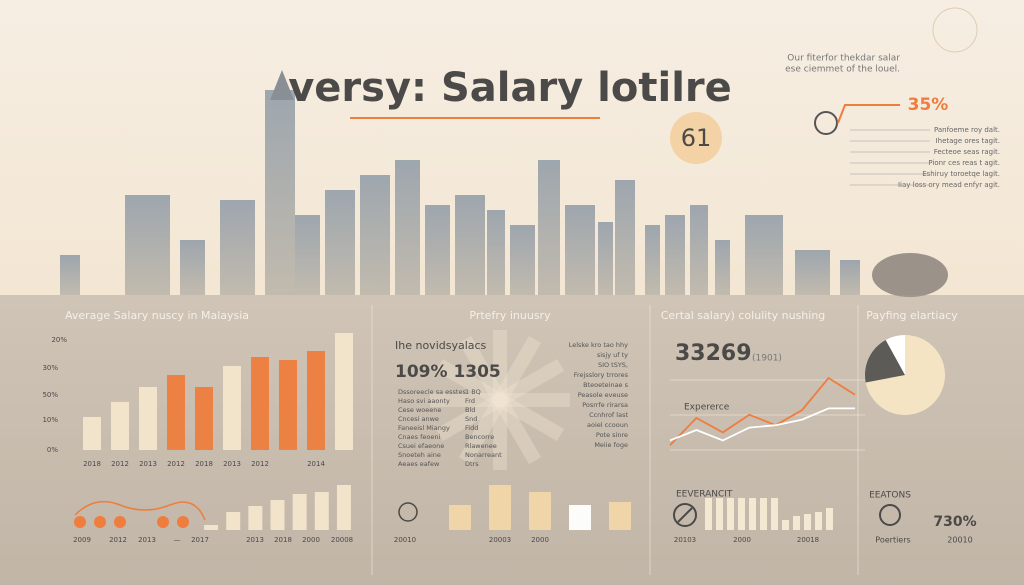  I want to click on list-item: Ihetage ores tagit., so click(968, 141).